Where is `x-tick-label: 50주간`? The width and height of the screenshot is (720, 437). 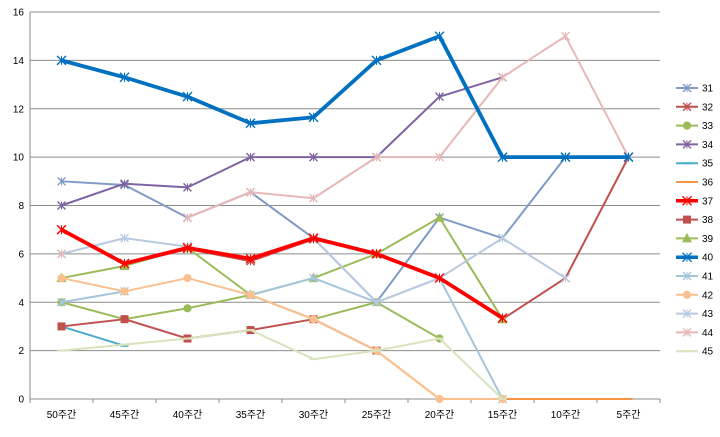
x-tick-label: 50주간 is located at coordinates (62, 415).